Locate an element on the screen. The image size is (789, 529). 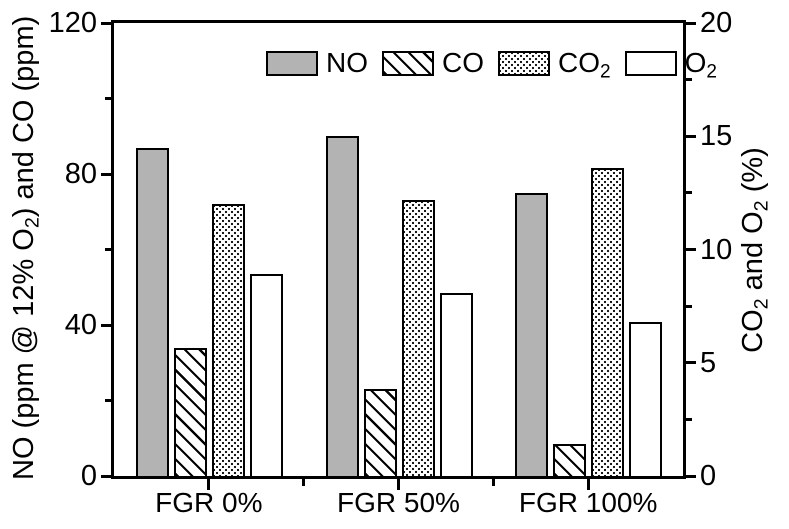
legend-item-CO: CO is located at coordinates (433, 63).